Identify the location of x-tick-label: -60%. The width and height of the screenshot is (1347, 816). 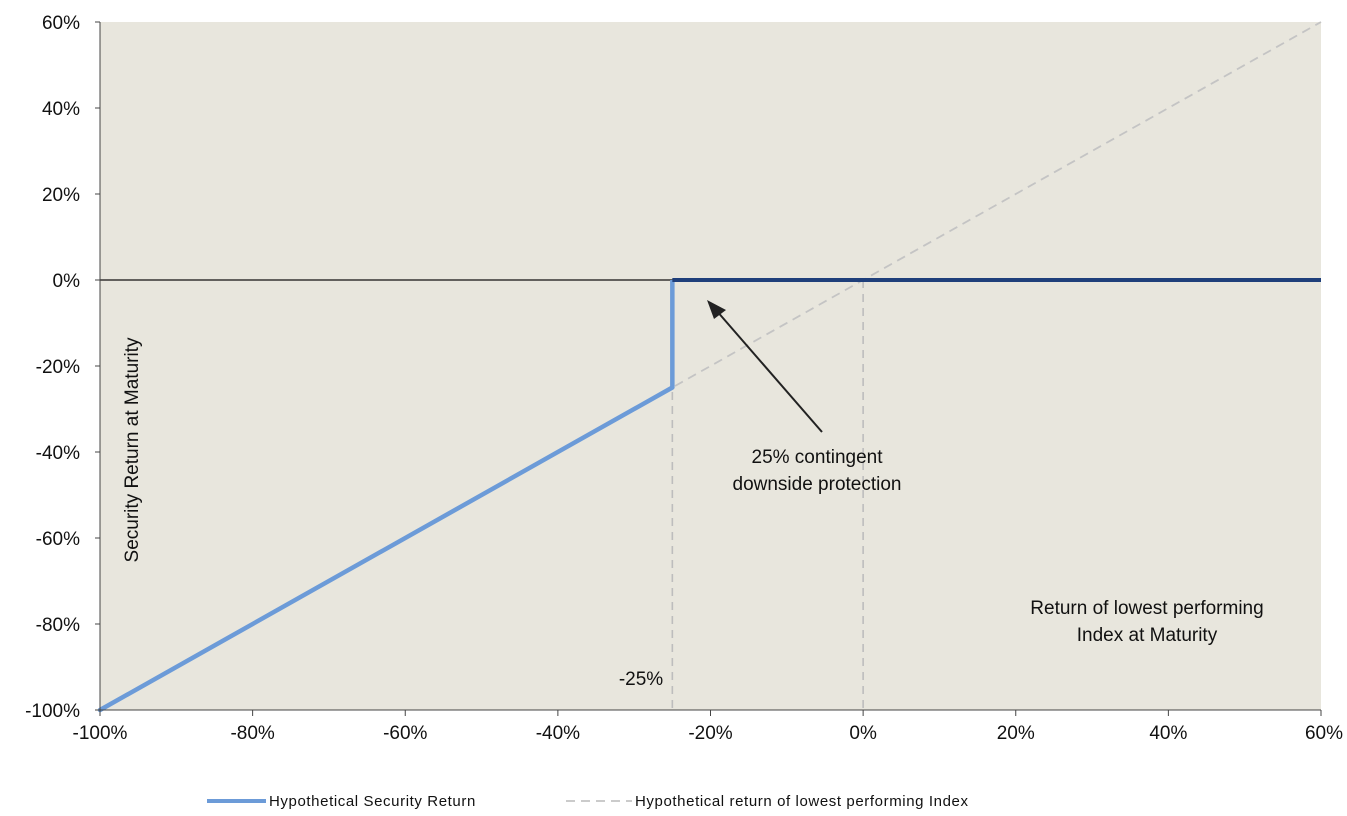
(405, 733).